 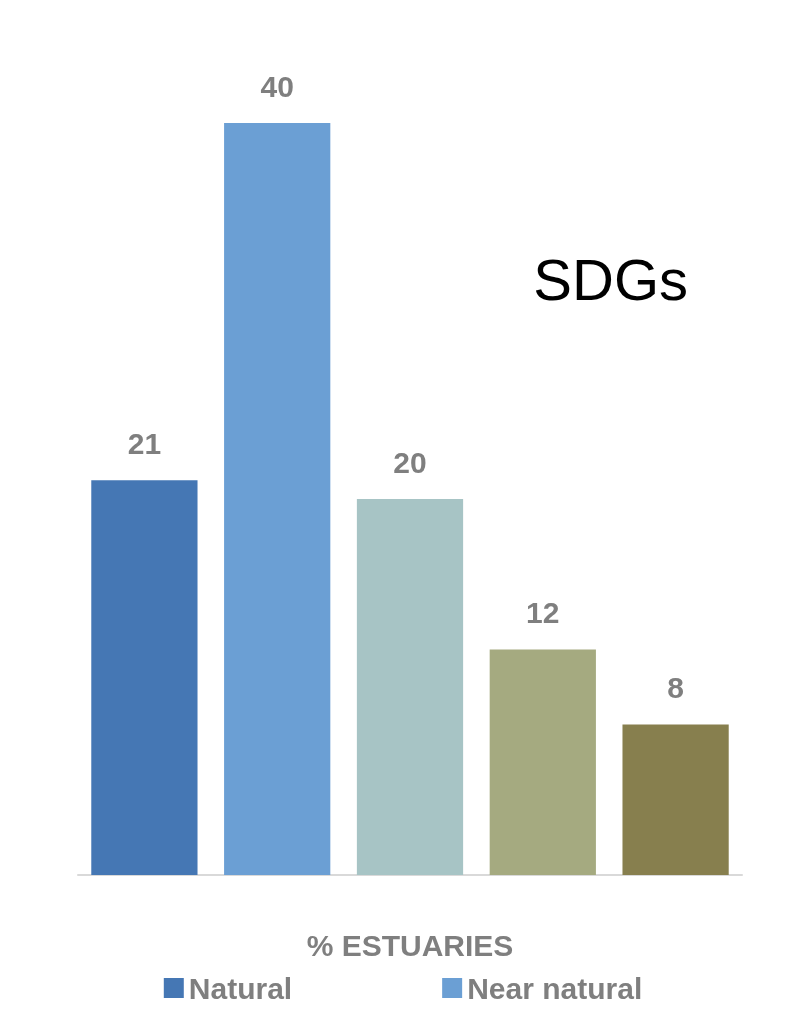 What do you see at coordinates (610, 279) in the screenshot?
I see `annotation: SDGs` at bounding box center [610, 279].